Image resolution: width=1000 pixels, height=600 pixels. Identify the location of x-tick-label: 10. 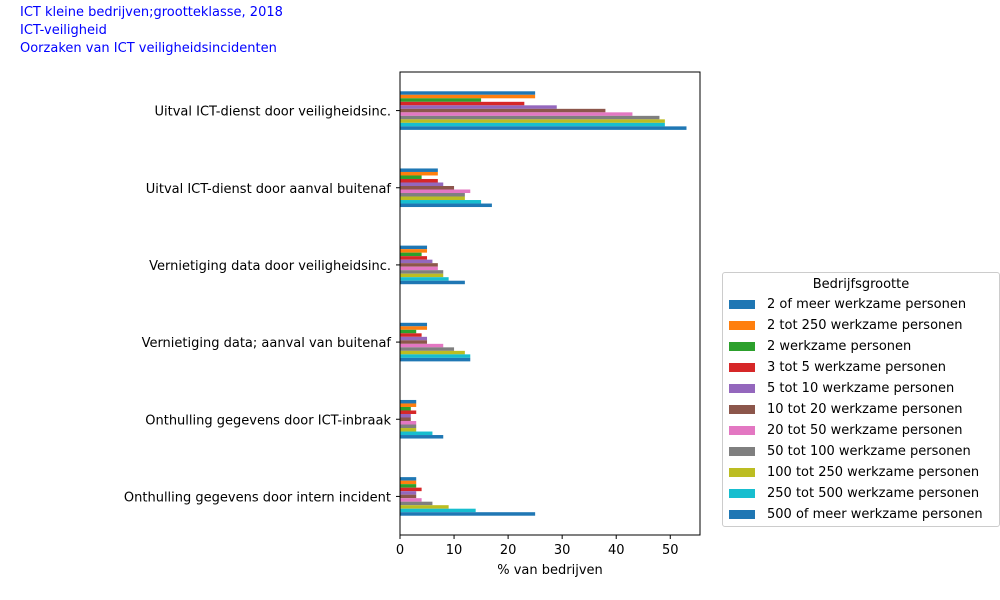
(454, 550).